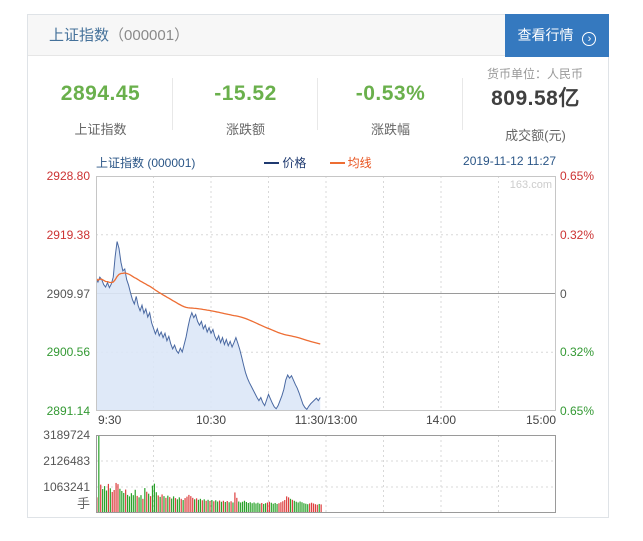 This screenshot has width=643, height=541. Describe the element at coordinates (68, 234) in the screenshot. I see `price-axis-tick: 2919.38` at that location.